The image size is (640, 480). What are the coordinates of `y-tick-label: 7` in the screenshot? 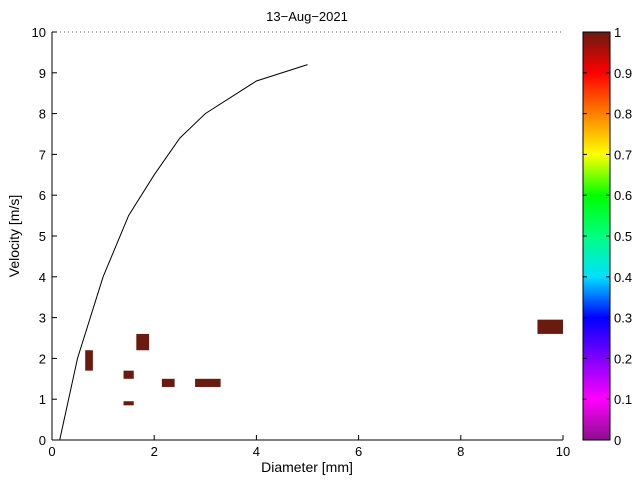 It's located at (42, 154).